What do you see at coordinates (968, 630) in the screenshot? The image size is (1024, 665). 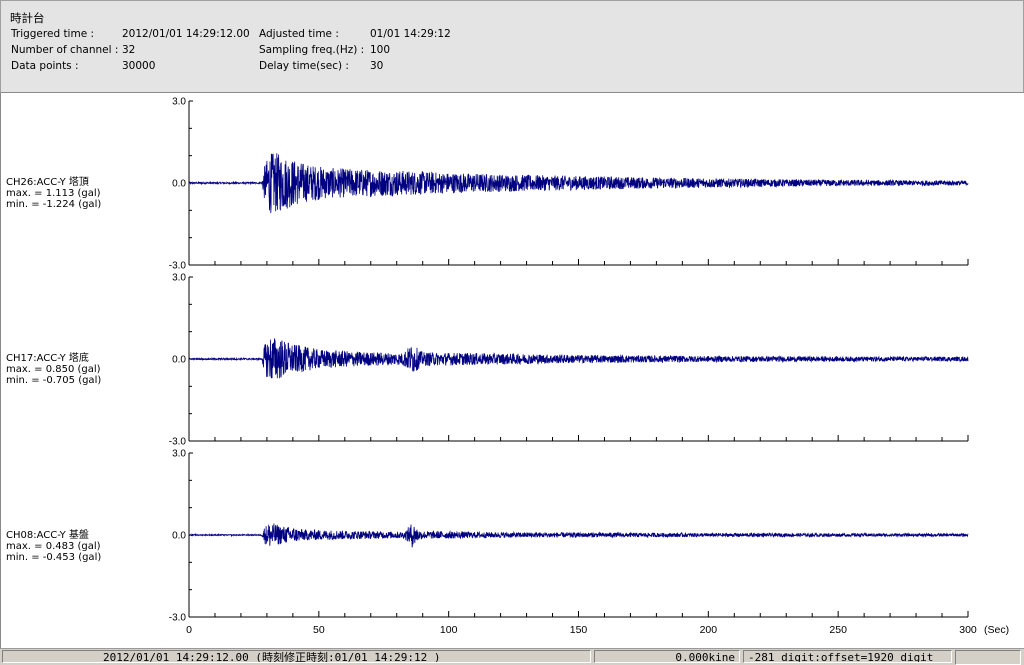 I see `x-tick-label: 300` at bounding box center [968, 630].